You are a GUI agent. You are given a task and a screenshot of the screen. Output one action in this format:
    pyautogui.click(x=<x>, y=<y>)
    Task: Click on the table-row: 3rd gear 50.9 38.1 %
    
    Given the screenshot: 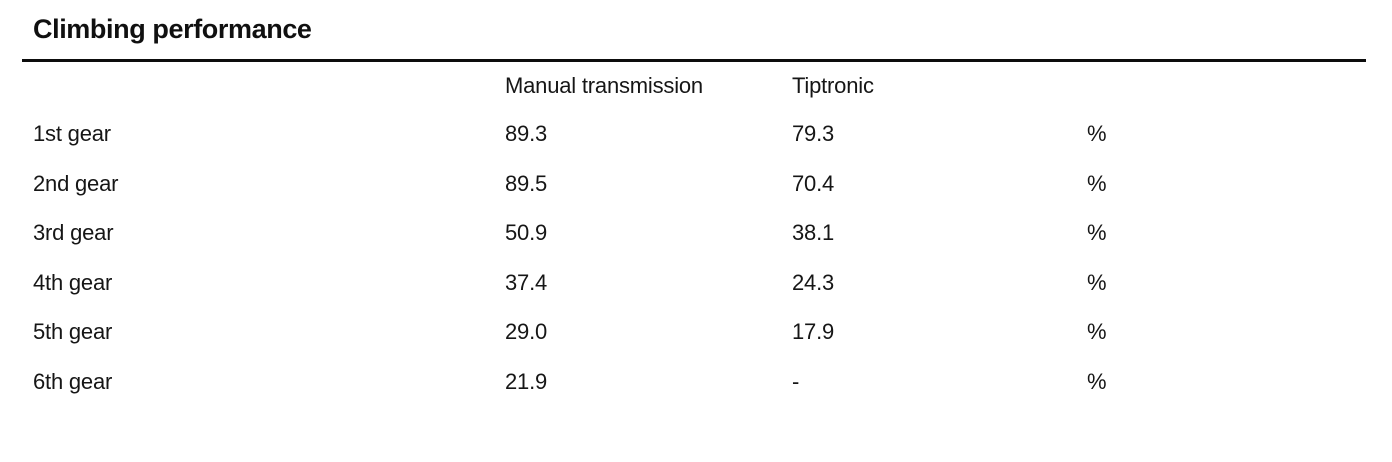 What is the action you would take?
    pyautogui.click(x=712, y=244)
    